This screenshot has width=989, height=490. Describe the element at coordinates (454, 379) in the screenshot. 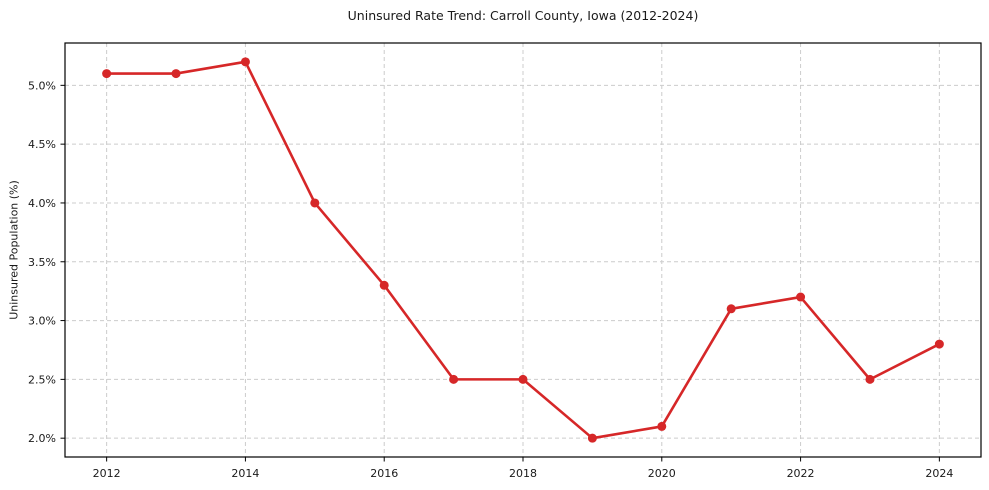

I see `data-point-2017` at that location.